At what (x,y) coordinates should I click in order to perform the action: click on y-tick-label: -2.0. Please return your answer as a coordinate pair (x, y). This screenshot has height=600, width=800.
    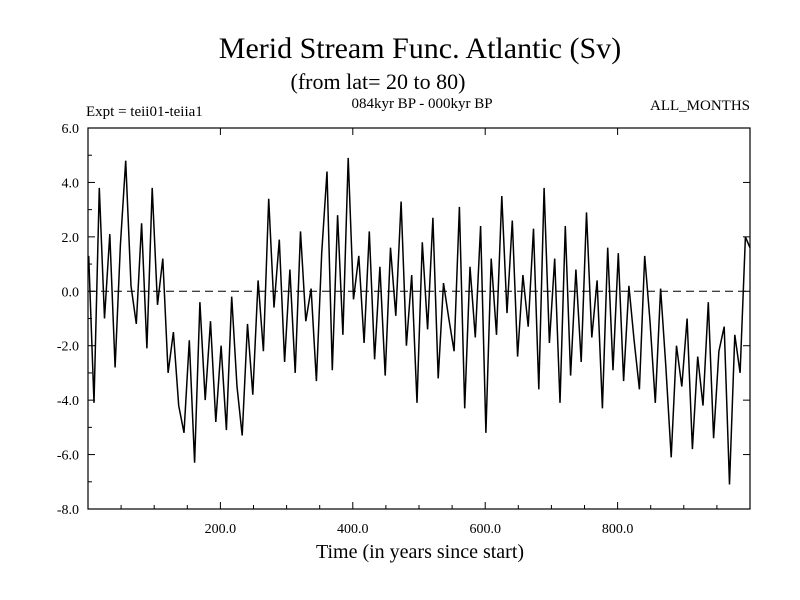
    Looking at the image, I should click on (68, 347).